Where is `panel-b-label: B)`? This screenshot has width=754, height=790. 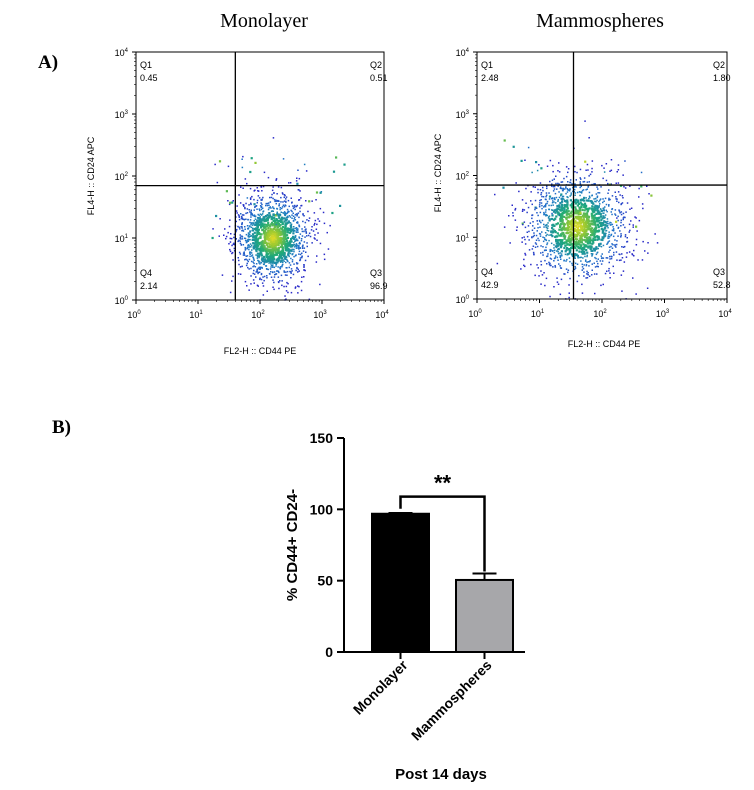
panel-b-label: B) is located at coordinates (61, 427).